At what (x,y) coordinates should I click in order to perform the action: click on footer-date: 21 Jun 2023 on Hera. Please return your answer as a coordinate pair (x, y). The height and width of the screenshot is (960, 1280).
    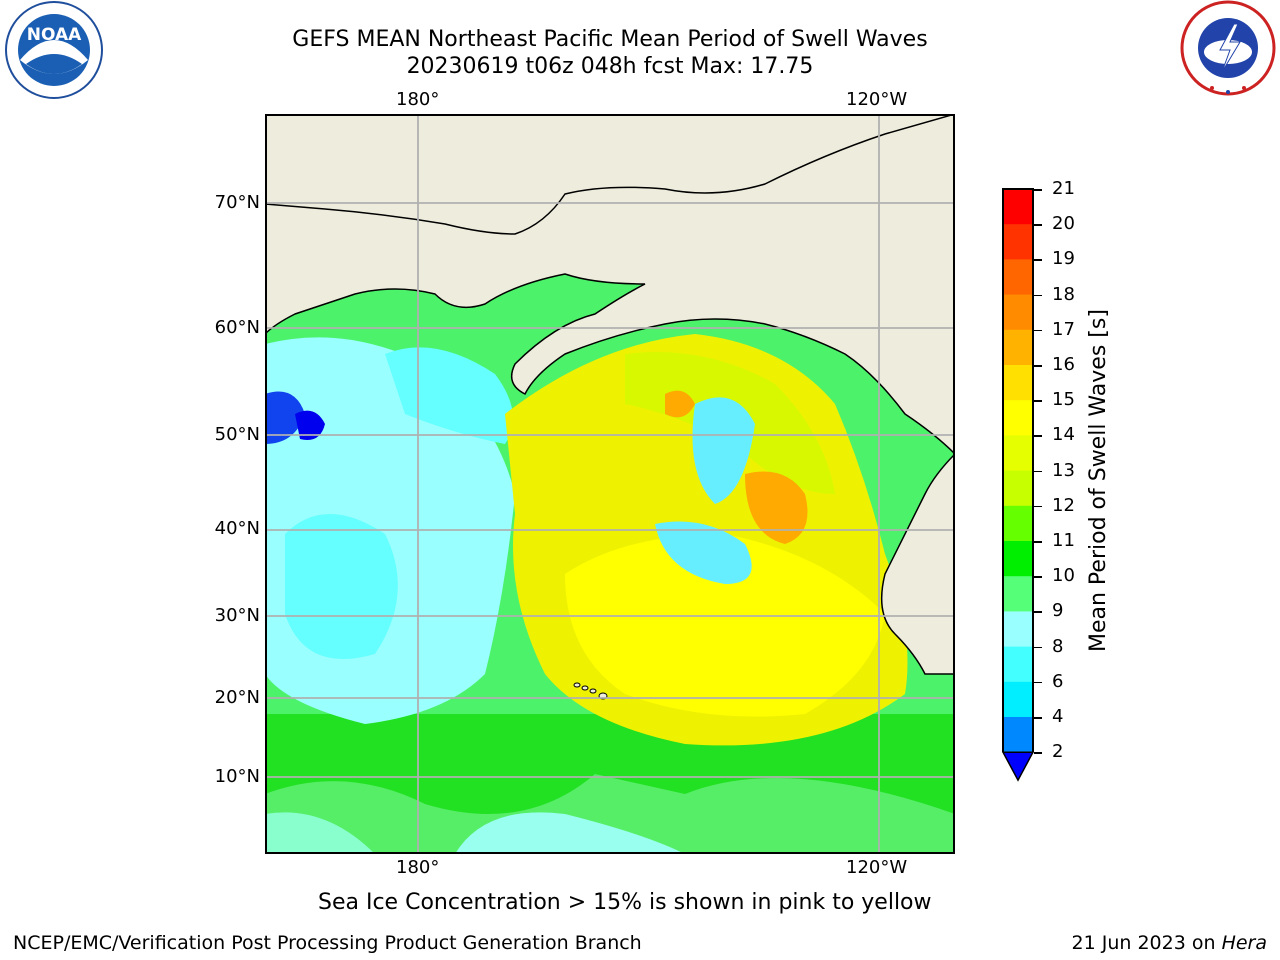
    Looking at the image, I should click on (1169, 943).